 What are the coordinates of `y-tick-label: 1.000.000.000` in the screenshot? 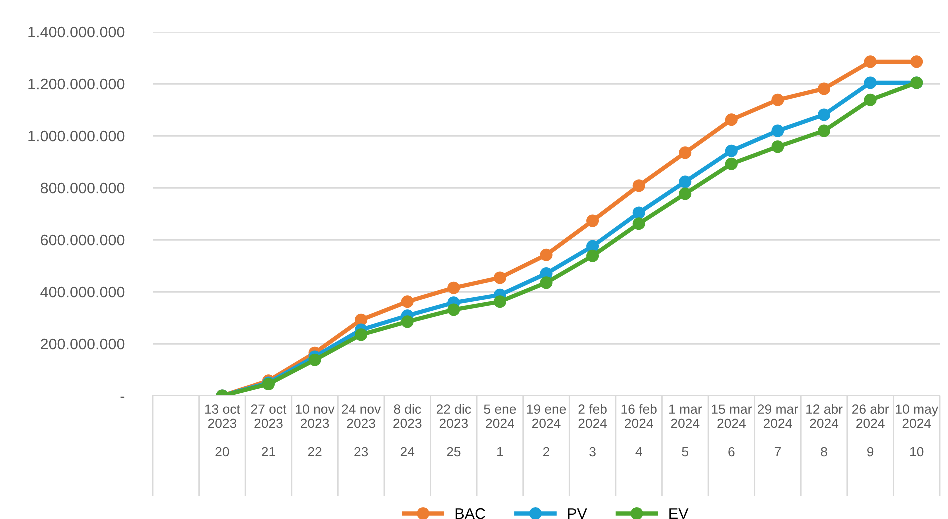 It's located at (76, 136).